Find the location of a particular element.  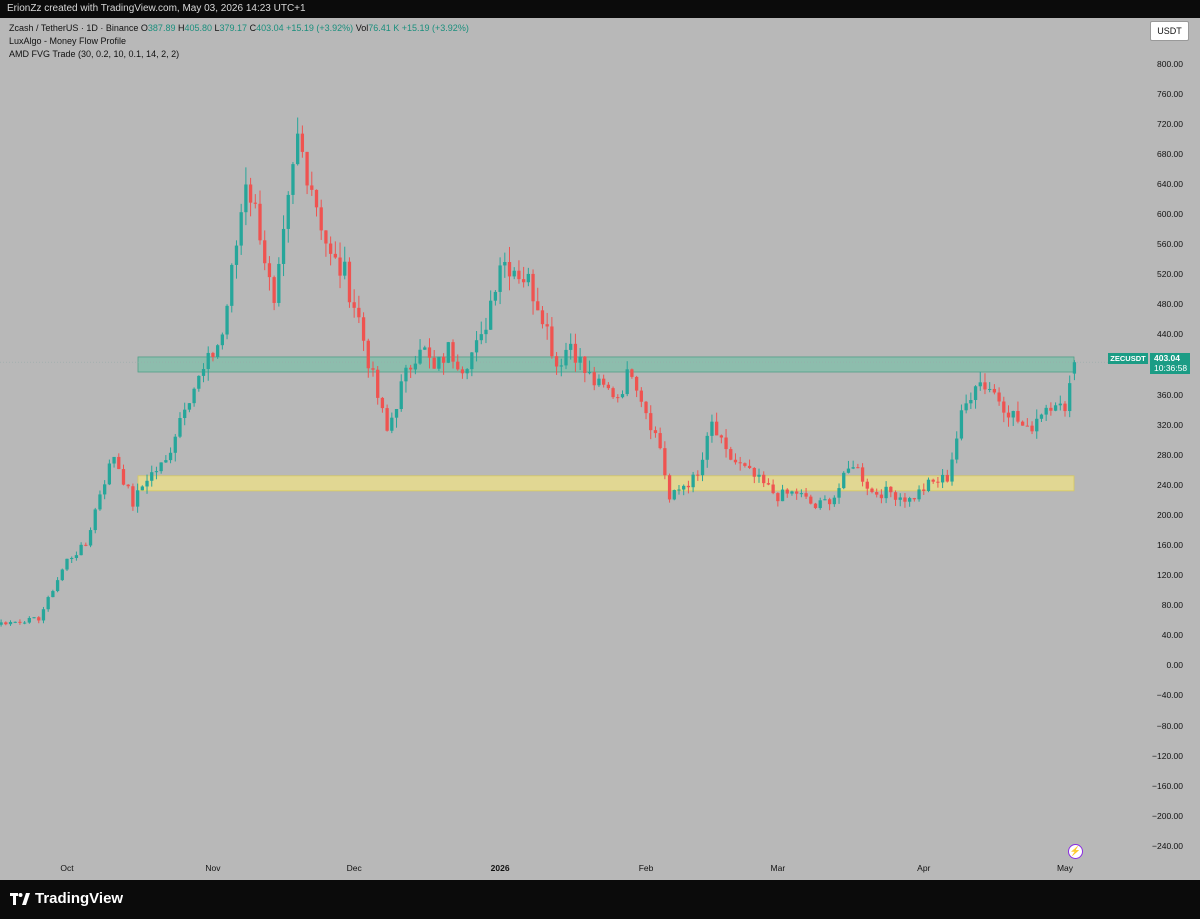

currency-button: USDT is located at coordinates (1169, 31).